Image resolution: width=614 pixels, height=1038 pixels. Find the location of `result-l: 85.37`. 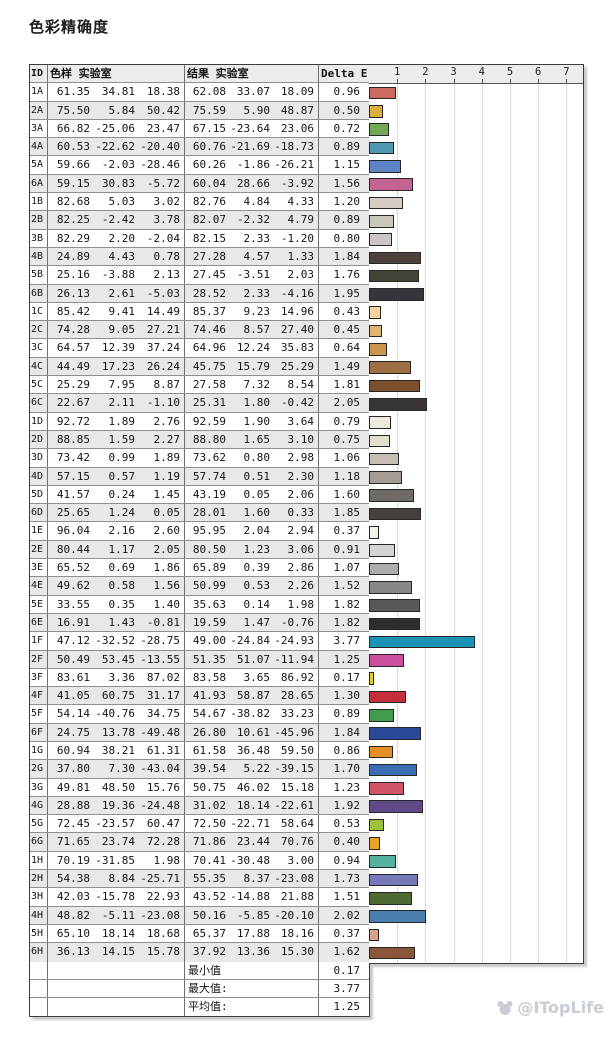

result-l: 85.37 is located at coordinates (209, 311).